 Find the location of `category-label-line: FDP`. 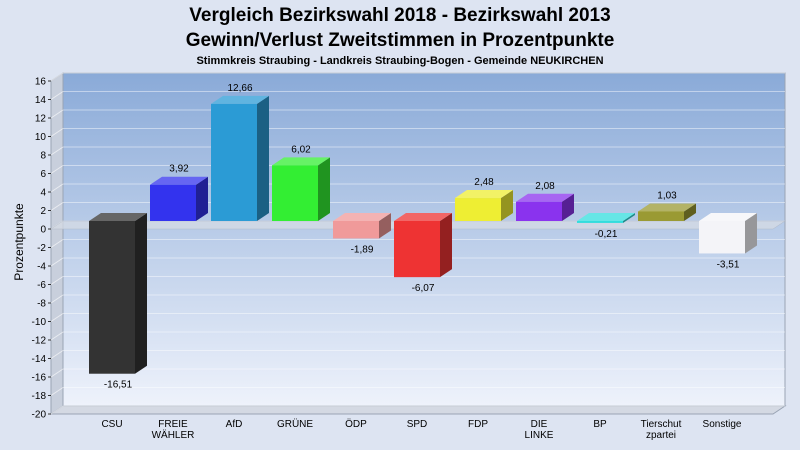

category-label-line: FDP is located at coordinates (478, 424).